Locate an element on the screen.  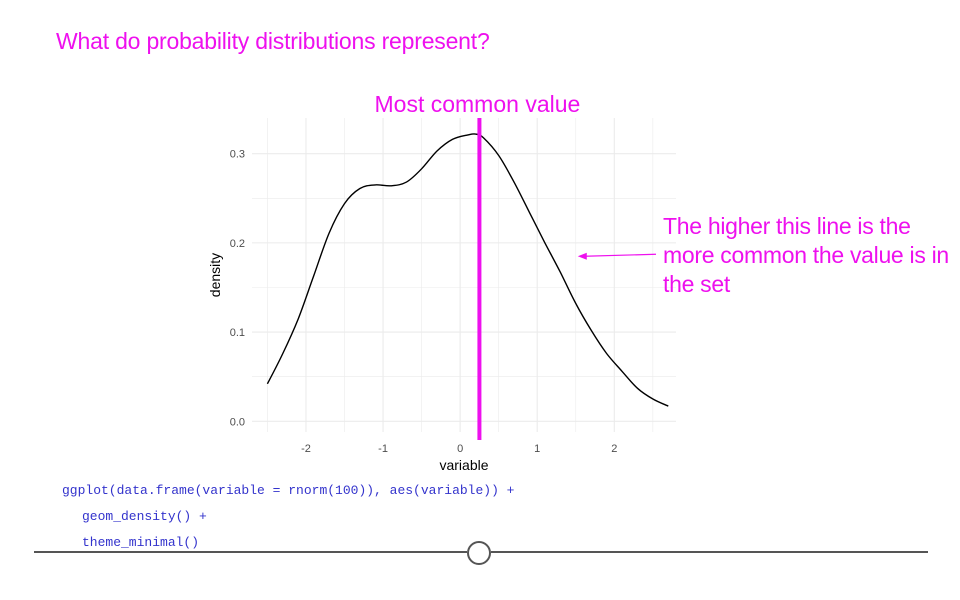
annotation-arrow-shaft is located at coordinates (620, 255).